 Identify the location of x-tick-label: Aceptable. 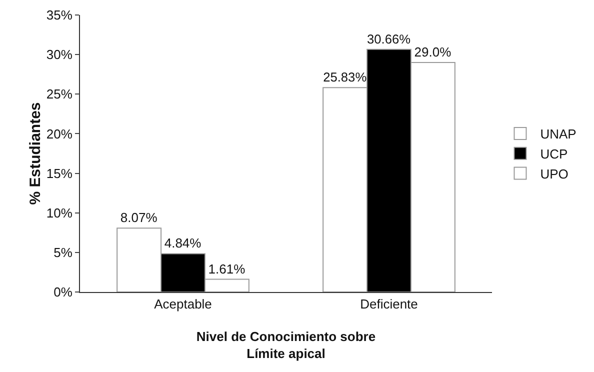
(183, 304).